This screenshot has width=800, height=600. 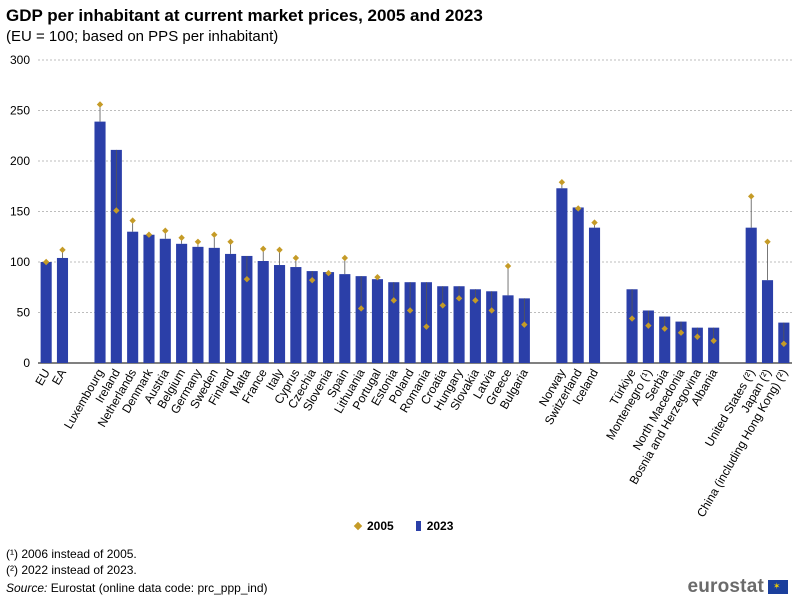 What do you see at coordinates (27, 588) in the screenshot?
I see `source-label: Source:` at bounding box center [27, 588].